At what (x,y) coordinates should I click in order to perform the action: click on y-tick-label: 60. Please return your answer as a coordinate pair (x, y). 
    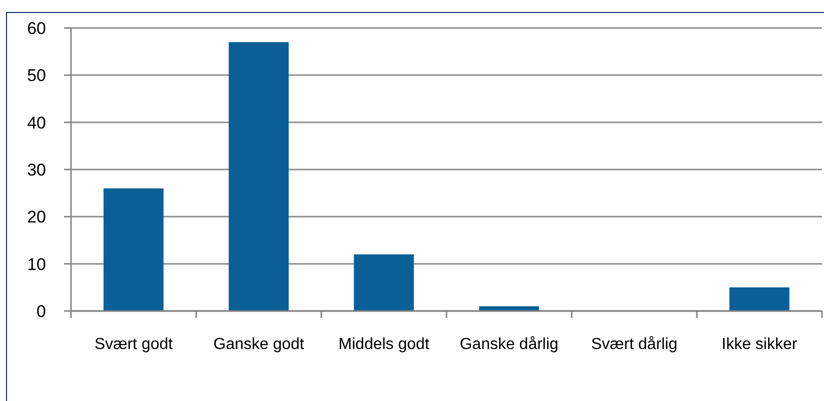
    Looking at the image, I should click on (36, 28).